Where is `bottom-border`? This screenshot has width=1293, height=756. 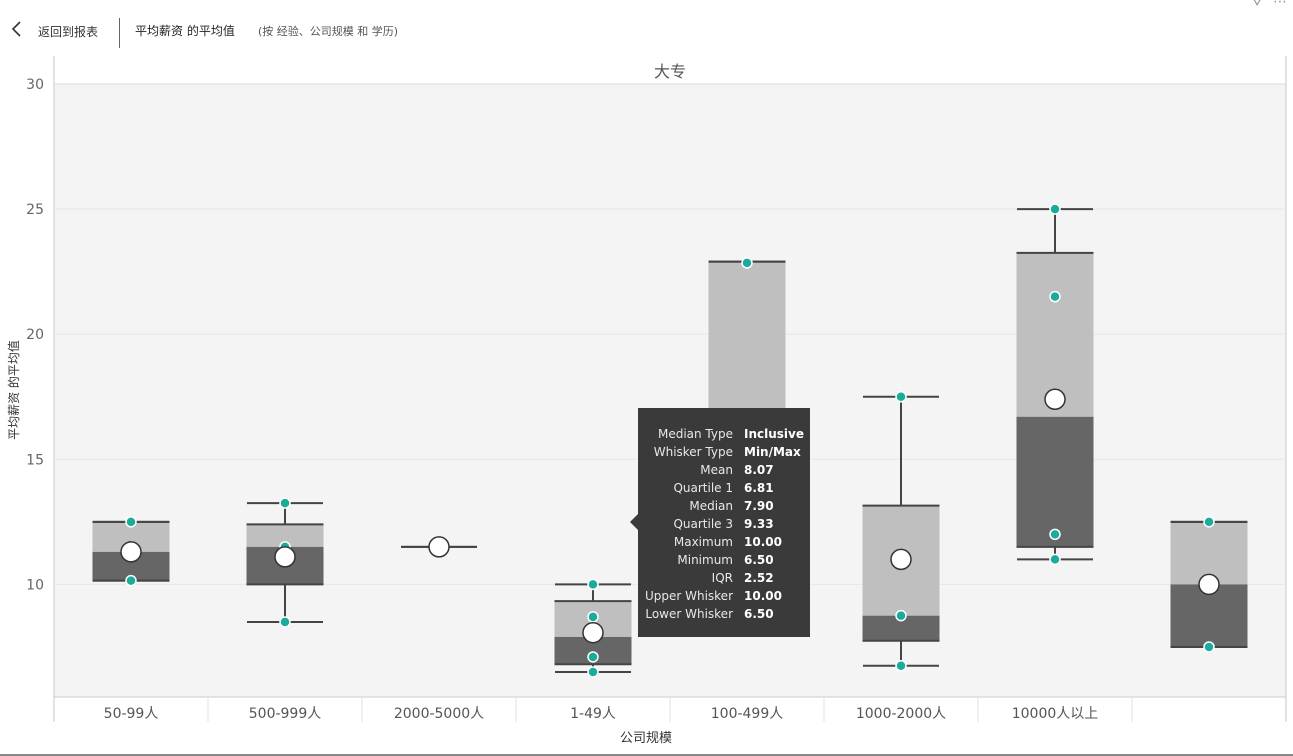 bottom-border is located at coordinates (646, 755).